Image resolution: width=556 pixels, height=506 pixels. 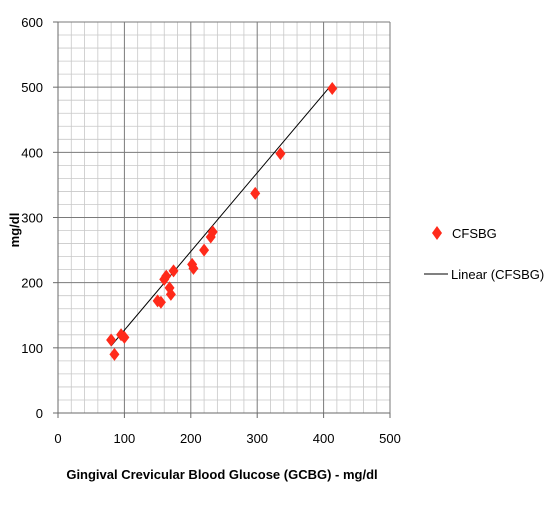 What do you see at coordinates (437, 233) in the screenshot?
I see `legend-marker-cfsbg` at bounding box center [437, 233].